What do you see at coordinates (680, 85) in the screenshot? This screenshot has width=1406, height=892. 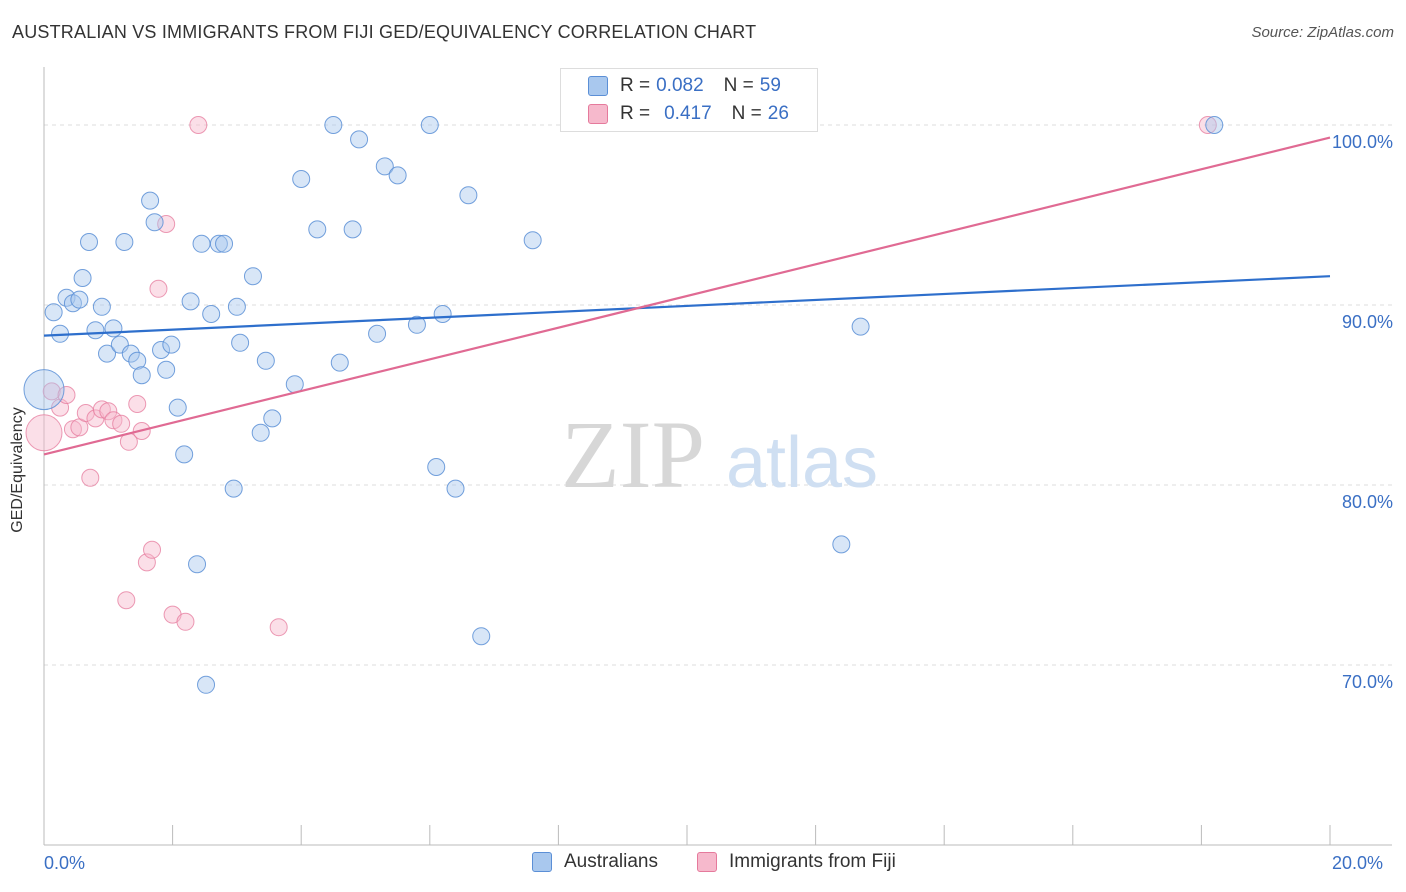 I see `r-value: 0.082` at bounding box center [680, 85].